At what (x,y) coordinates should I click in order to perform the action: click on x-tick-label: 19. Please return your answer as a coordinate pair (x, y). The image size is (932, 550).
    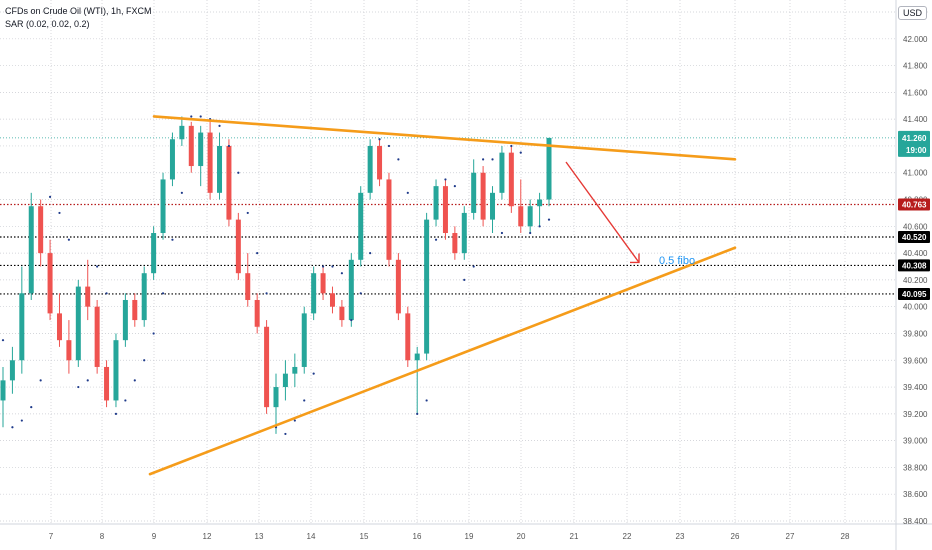
    Looking at the image, I should click on (469, 536).